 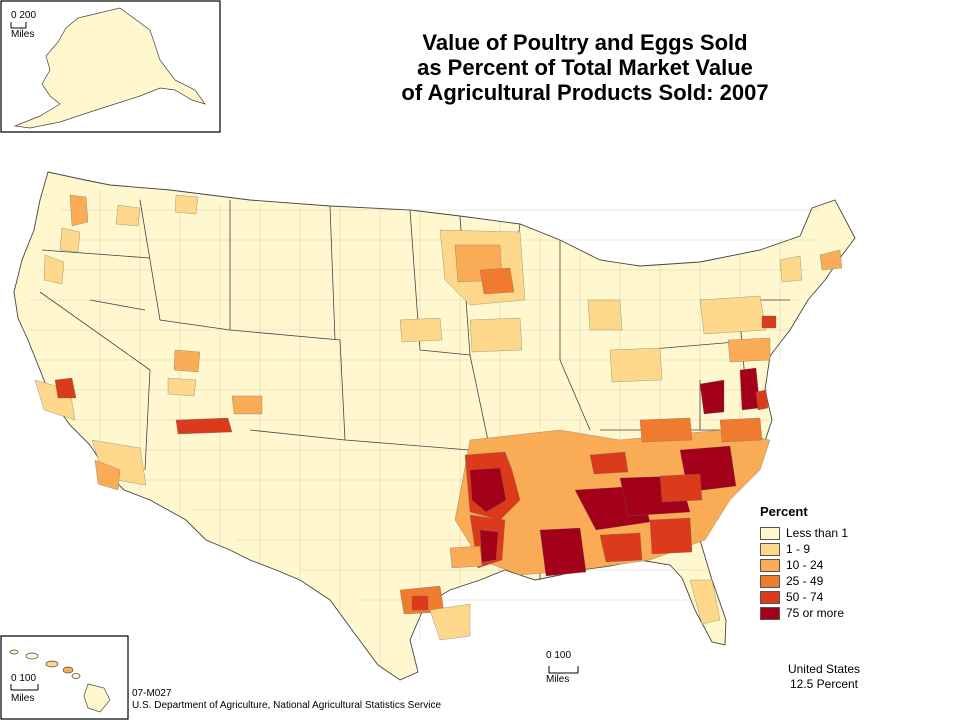 I want to click on alaska-inset-frame, so click(x=110, y=66).